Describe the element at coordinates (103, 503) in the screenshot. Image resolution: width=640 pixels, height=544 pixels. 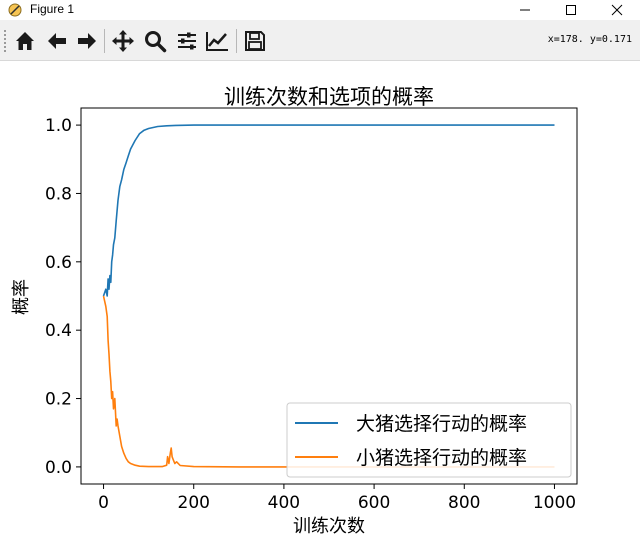
I see `x-tick-label: 0` at that location.